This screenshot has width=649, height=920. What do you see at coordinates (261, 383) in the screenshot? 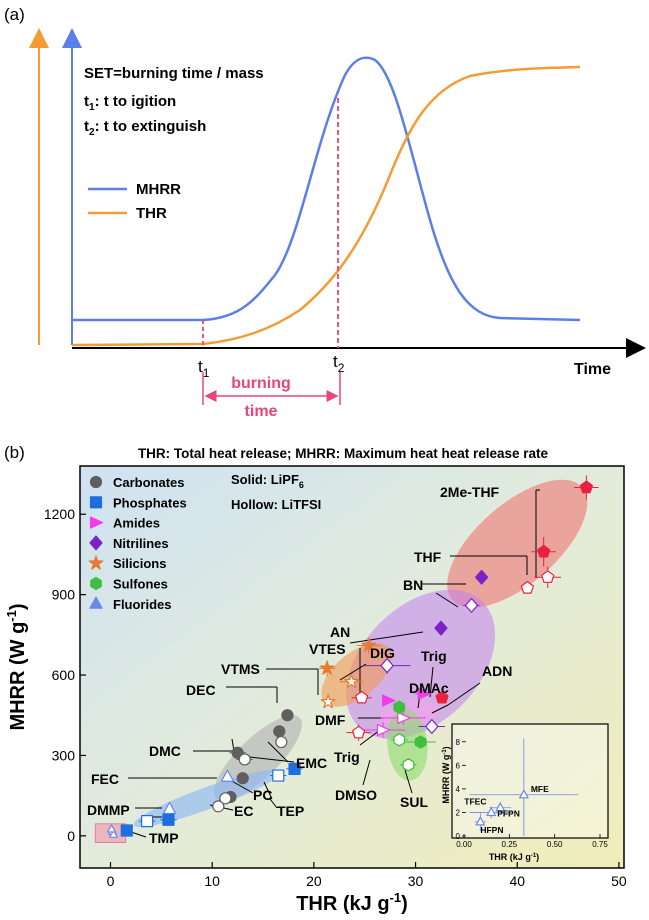
I see `burning-label: burning` at bounding box center [261, 383].